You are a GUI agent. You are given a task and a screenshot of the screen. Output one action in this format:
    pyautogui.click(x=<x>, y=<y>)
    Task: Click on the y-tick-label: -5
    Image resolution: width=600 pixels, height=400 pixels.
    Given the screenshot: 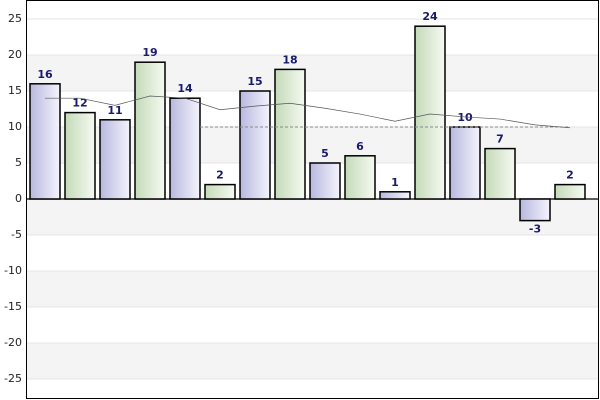 What is the action you would take?
    pyautogui.click(x=16, y=234)
    